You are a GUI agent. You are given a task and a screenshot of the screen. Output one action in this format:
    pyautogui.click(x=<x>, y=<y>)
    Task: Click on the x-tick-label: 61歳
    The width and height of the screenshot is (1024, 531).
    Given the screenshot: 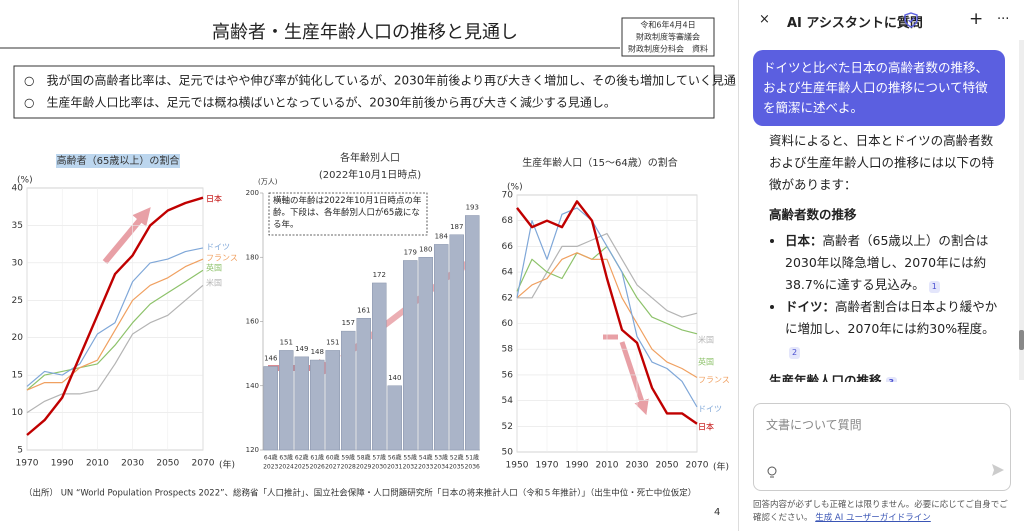 What is the action you would take?
    pyautogui.click(x=317, y=458)
    